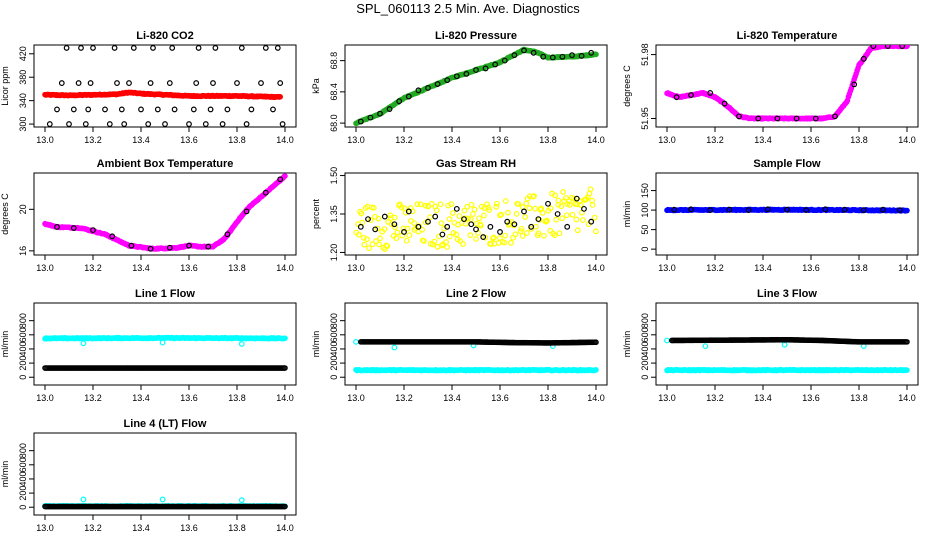 The image size is (936, 545). What do you see at coordinates (476, 356) in the screenshot?
I see `plot-area` at bounding box center [476, 356].